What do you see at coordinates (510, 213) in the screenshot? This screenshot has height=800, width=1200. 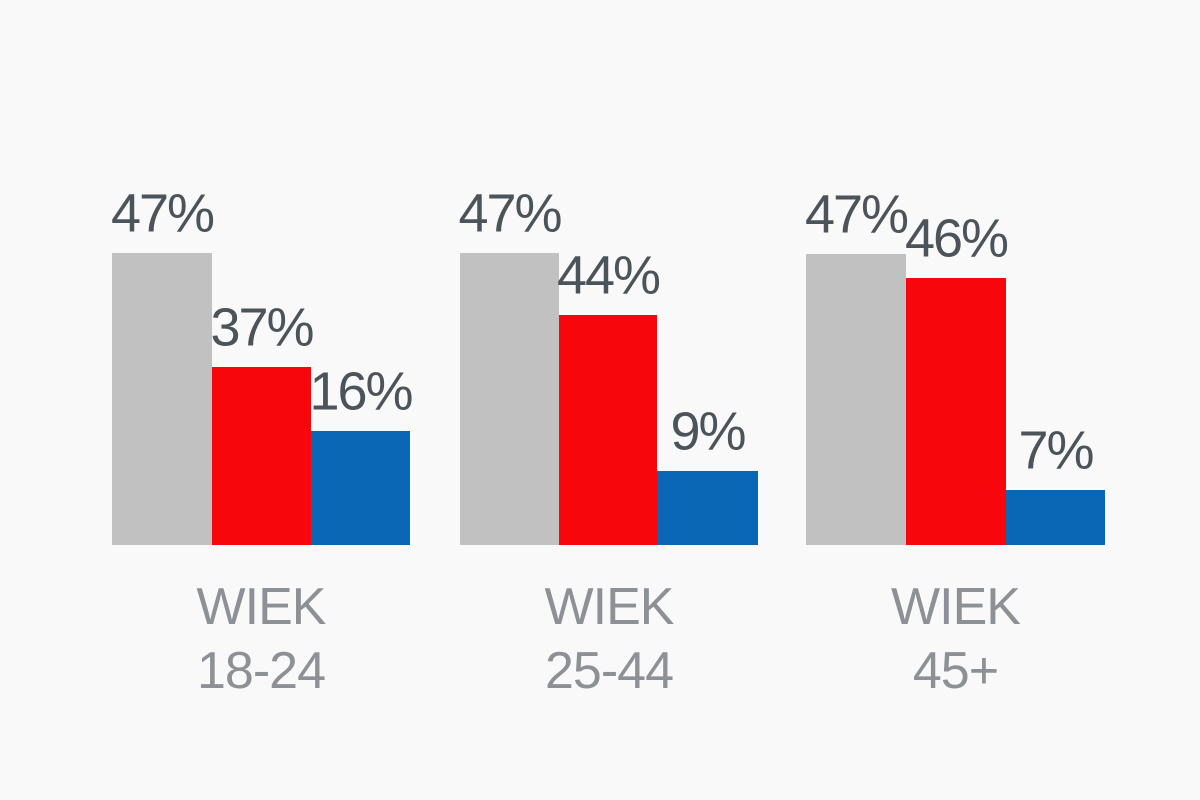 I see `value-label-gray-group-2: 47%` at bounding box center [510, 213].